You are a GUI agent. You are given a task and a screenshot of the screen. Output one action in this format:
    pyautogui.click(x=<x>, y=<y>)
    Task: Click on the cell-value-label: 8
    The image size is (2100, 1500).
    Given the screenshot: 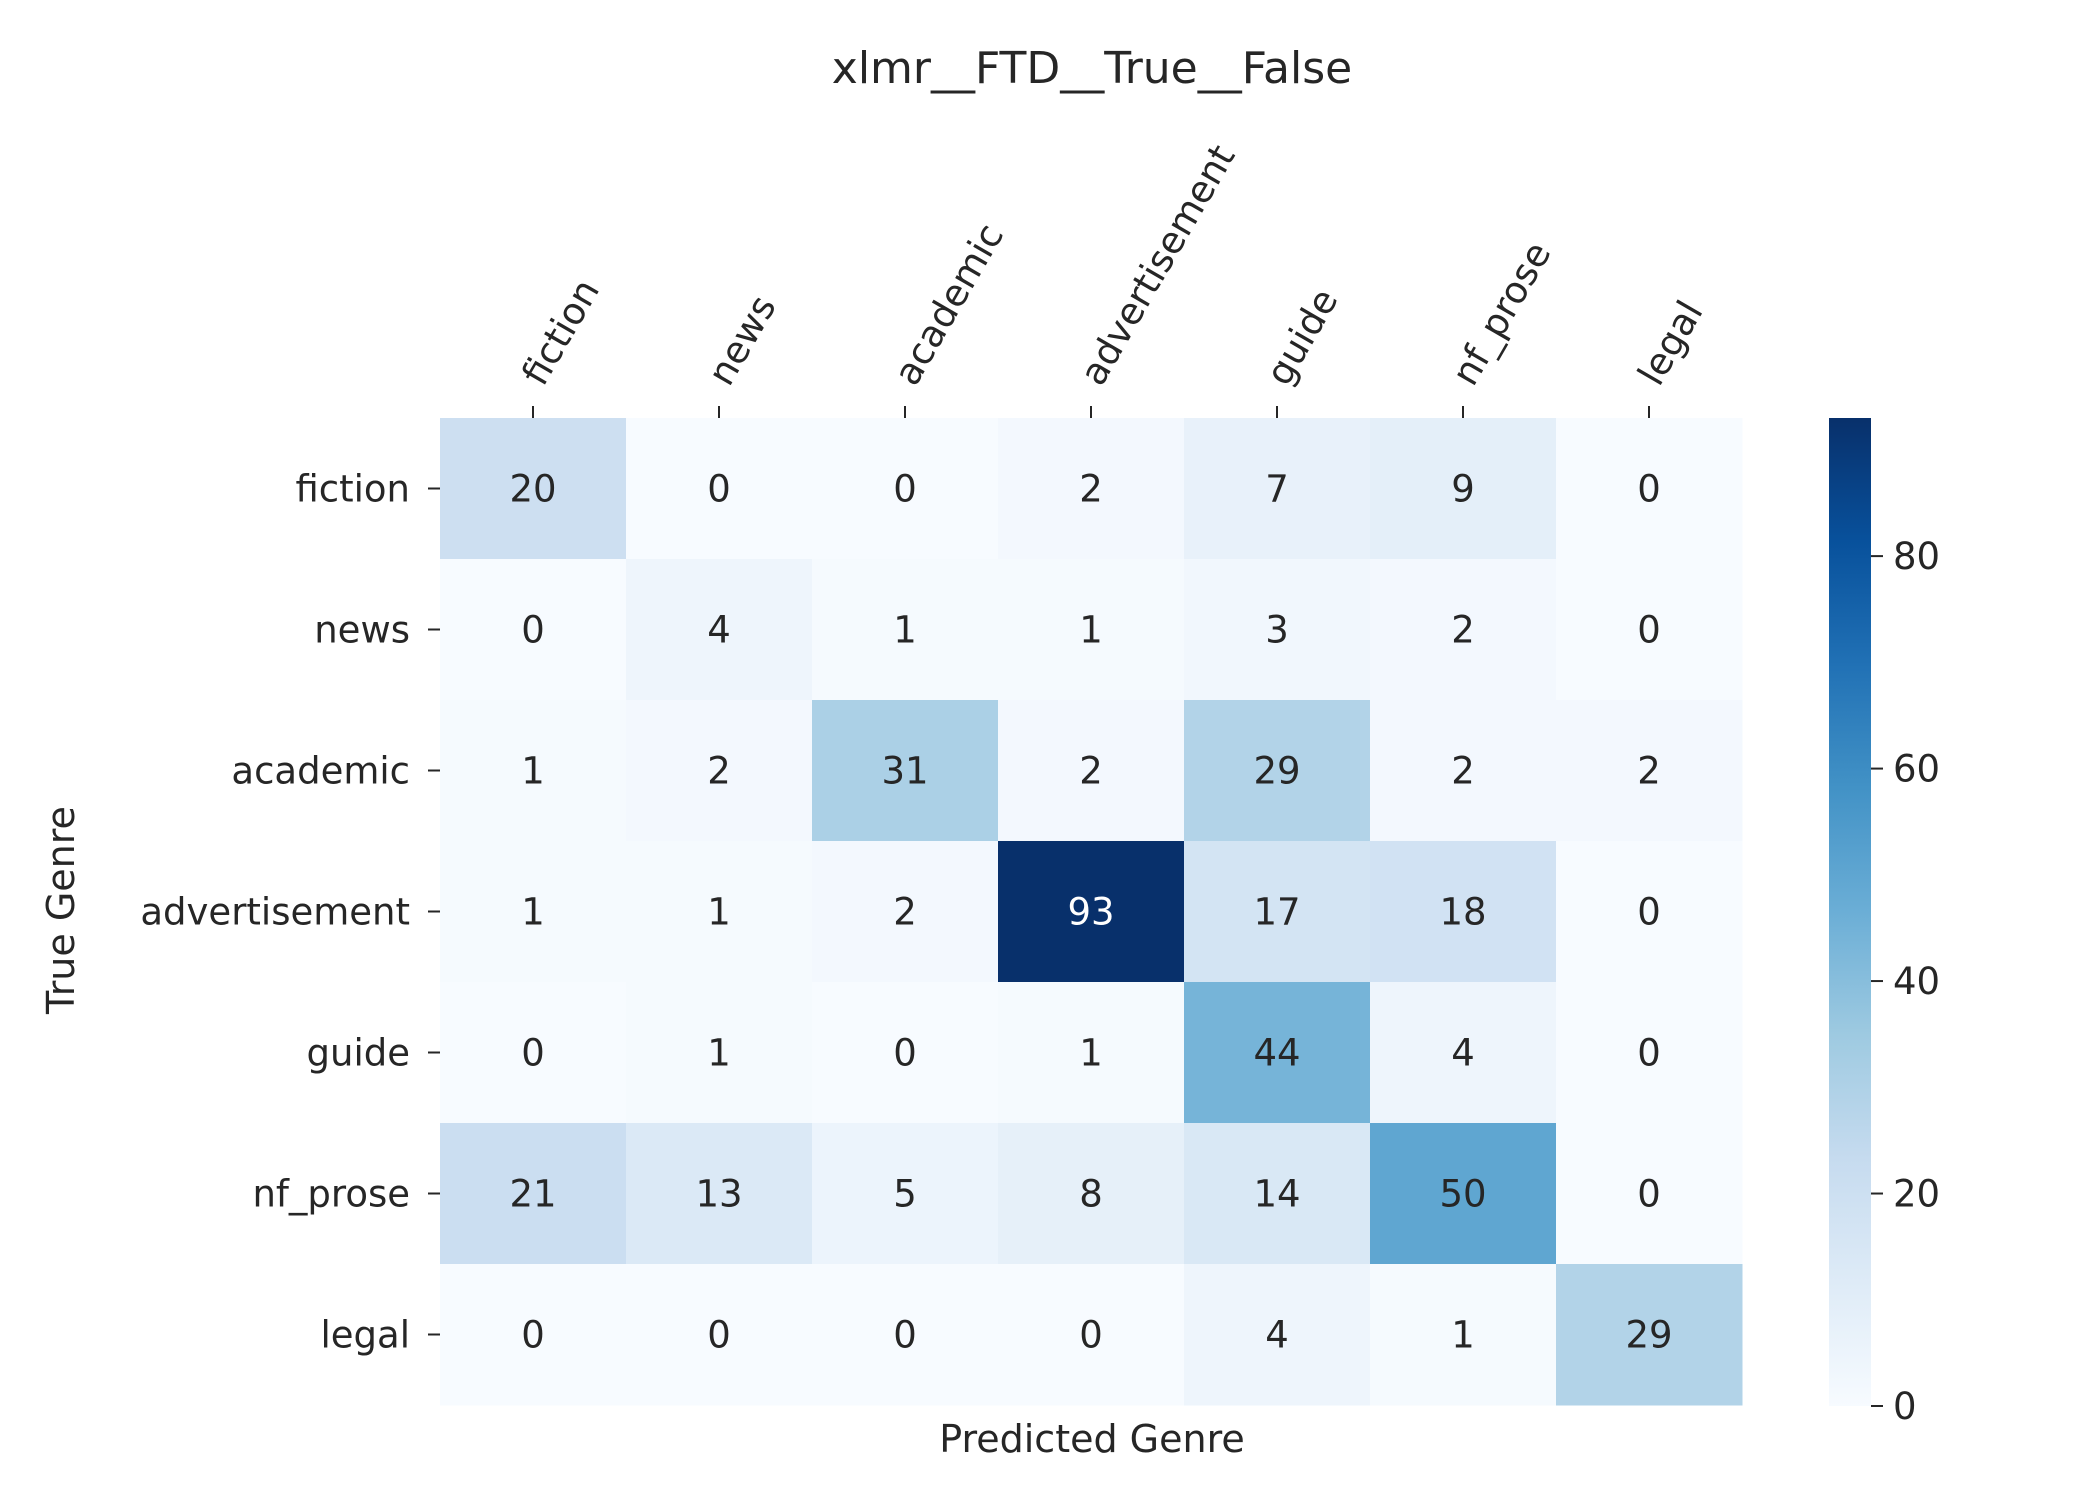 What is the action you would take?
    pyautogui.click(x=1091, y=1194)
    